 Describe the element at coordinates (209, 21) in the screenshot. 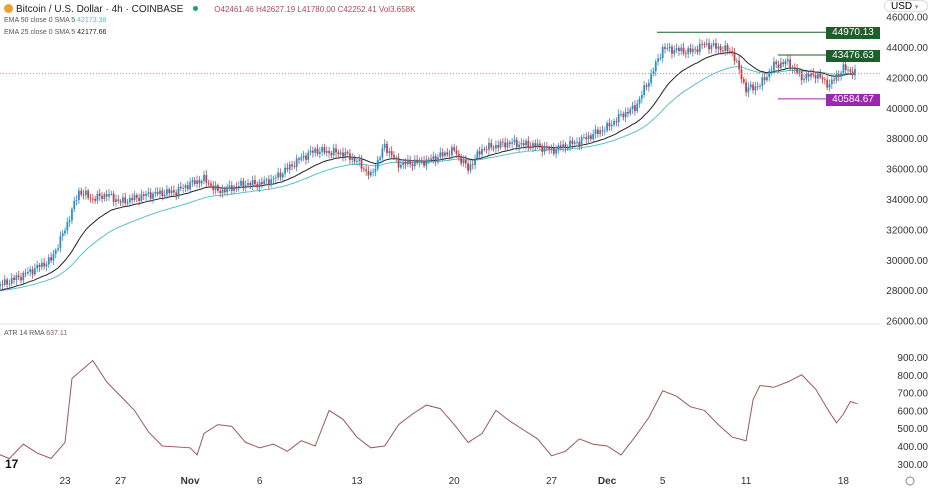

I see `ema50-legend: EMA 50 close 0 SMA 5 42173.38` at that location.